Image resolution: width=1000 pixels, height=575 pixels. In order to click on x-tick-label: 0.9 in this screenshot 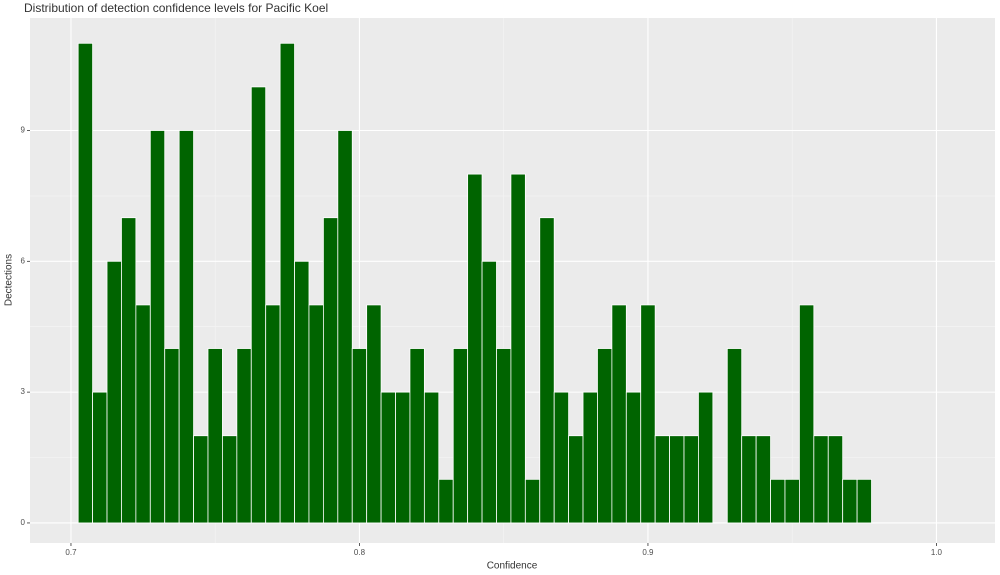, I will do `click(648, 552)`.